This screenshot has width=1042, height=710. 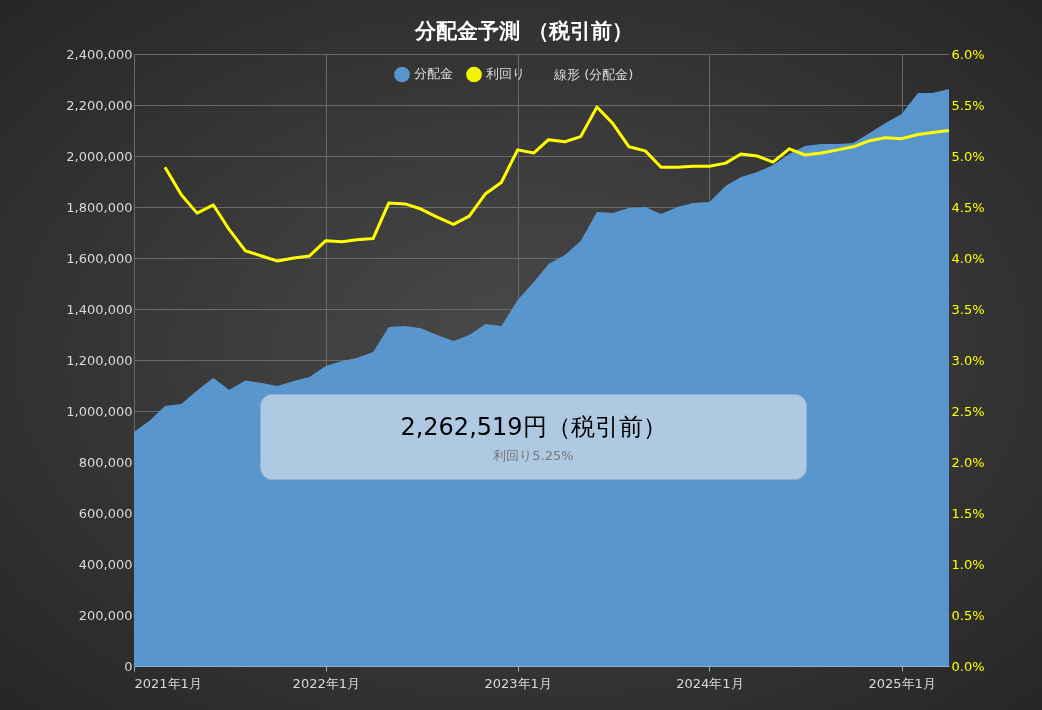 I want to click on y2-tick-label: 4.0%, so click(x=968, y=258).